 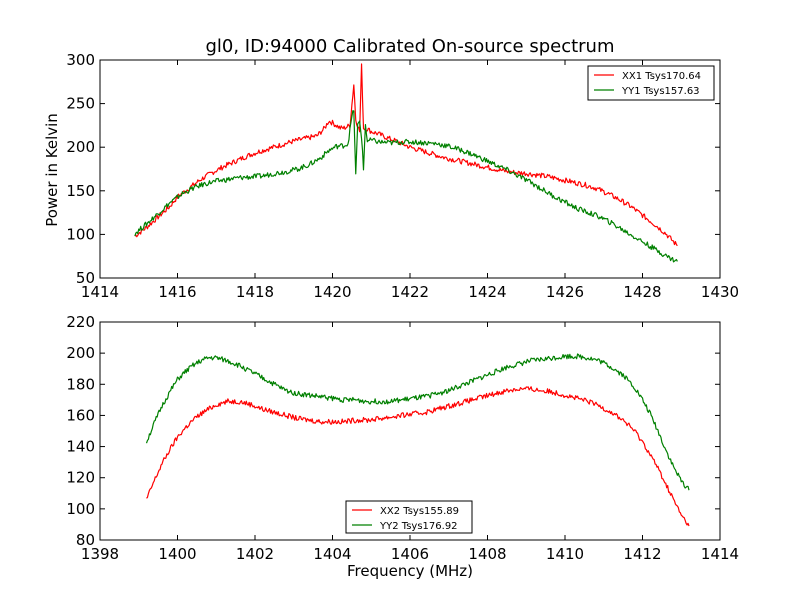 What do you see at coordinates (85, 540) in the screenshot?
I see `y-tick-label: 80` at bounding box center [85, 540].